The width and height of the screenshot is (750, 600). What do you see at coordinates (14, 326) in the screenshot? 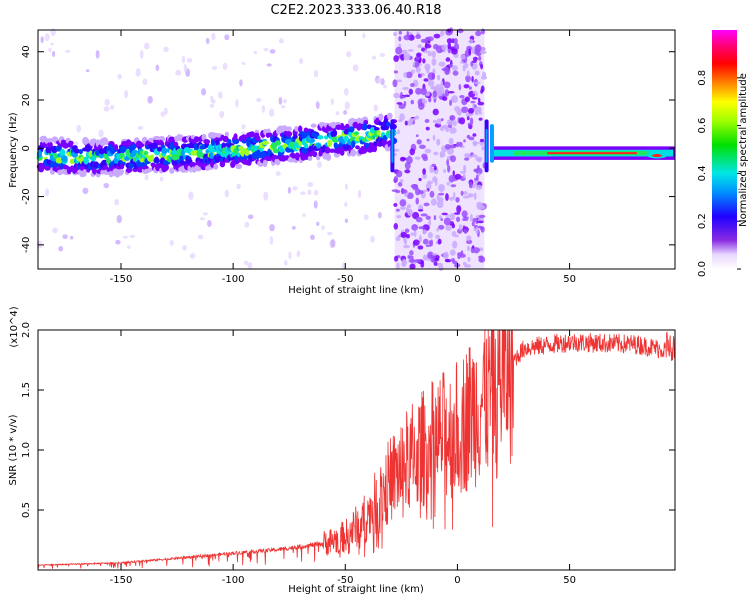
I see `snr-multiplier: (x10^4)` at bounding box center [14, 326].